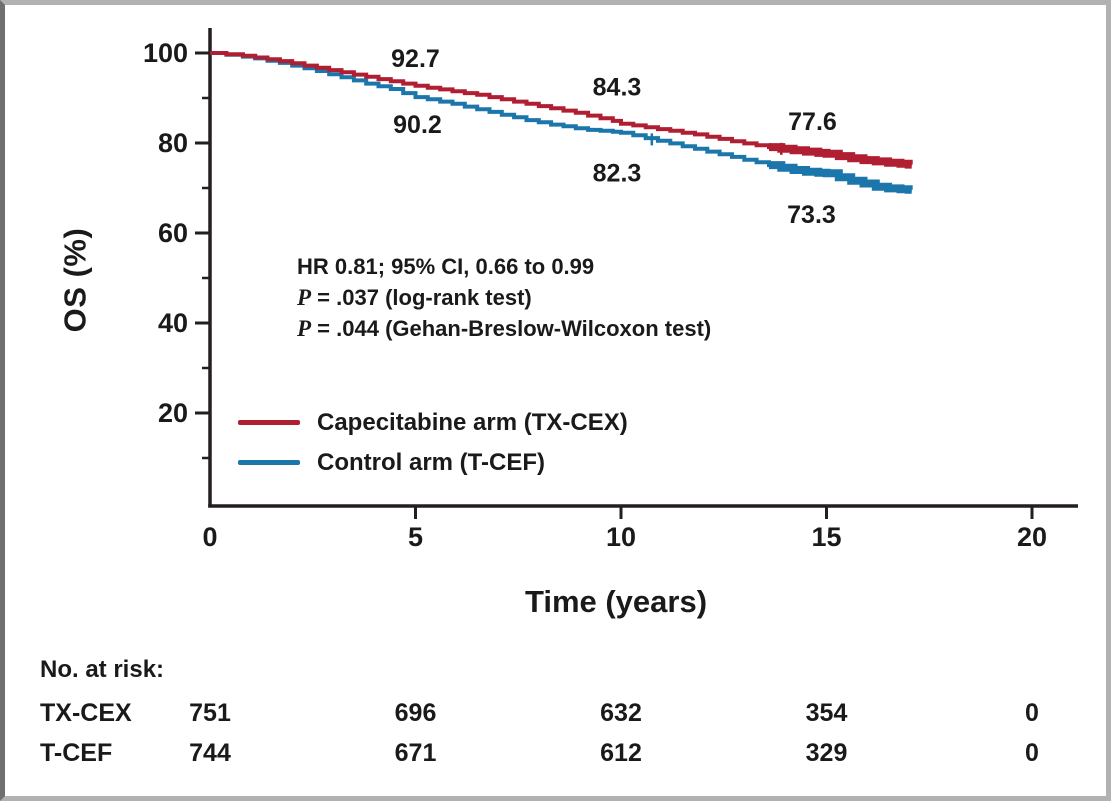  Describe the element at coordinates (209, 537) in the screenshot. I see `x-tick-label: 0` at that location.